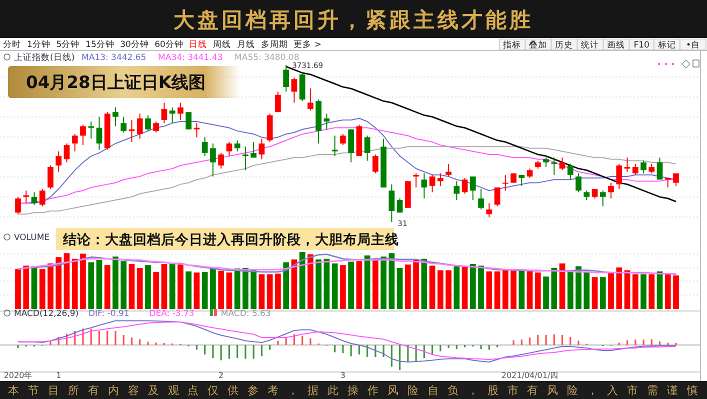  I want to click on text: 周线, so click(222, 44).